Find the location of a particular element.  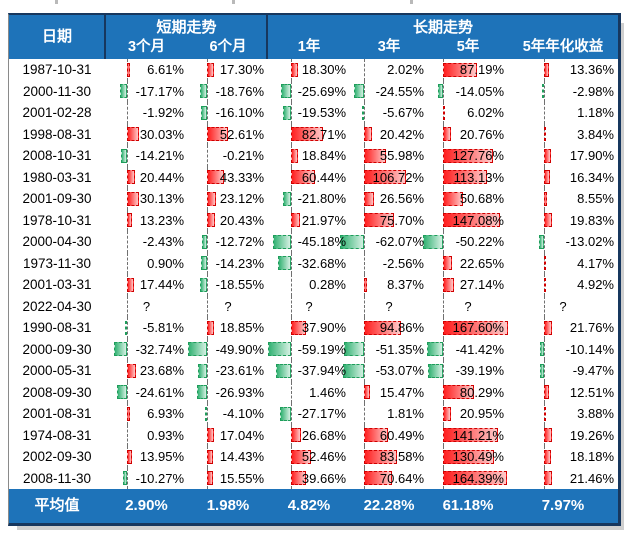

value-cell: -45.18% is located at coordinates (309, 242).